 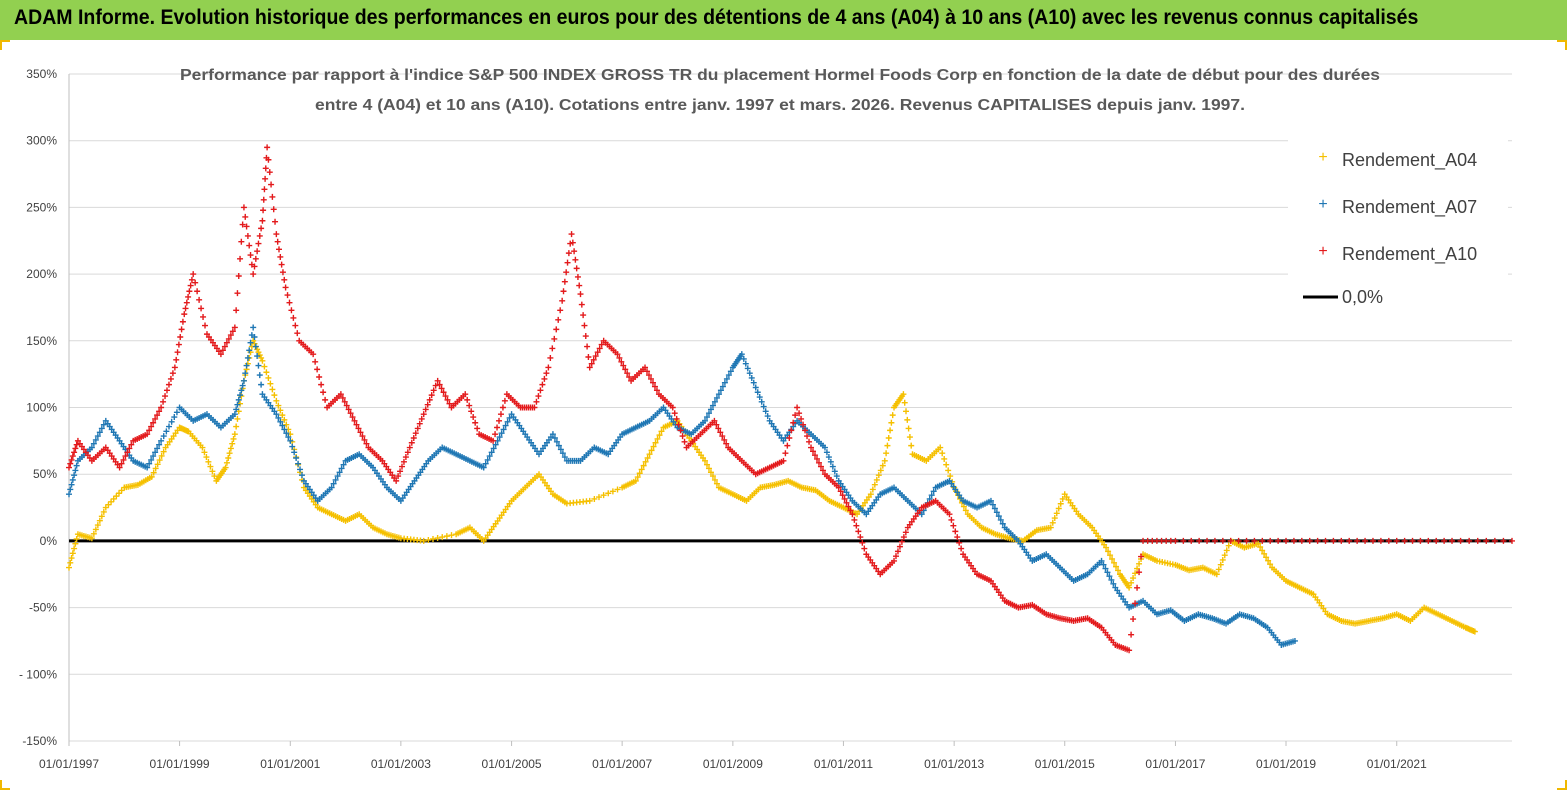 I want to click on x-tick-label: 01/01/1997, so click(x=69, y=764).